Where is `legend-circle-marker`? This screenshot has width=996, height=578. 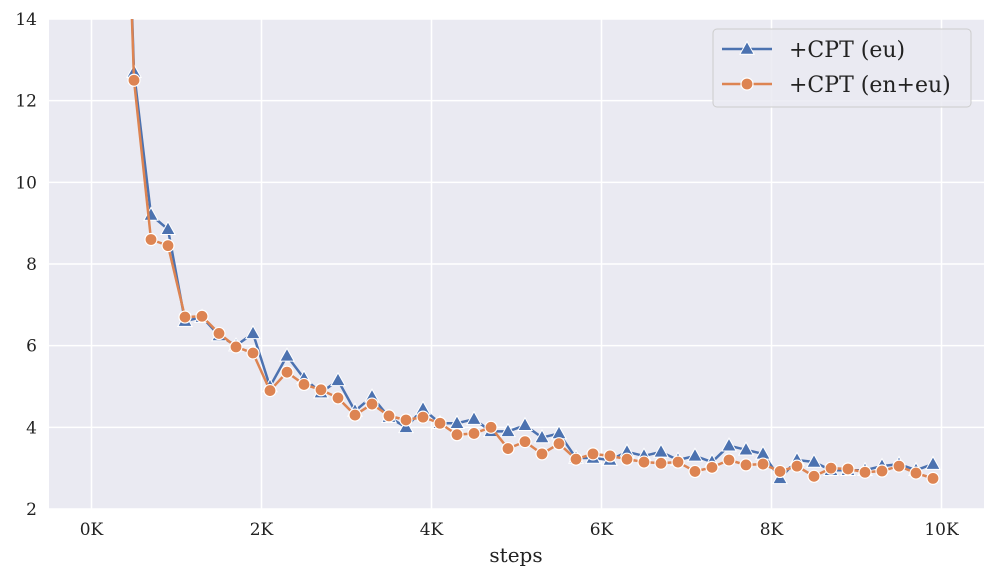 legend-circle-marker is located at coordinates (747, 84).